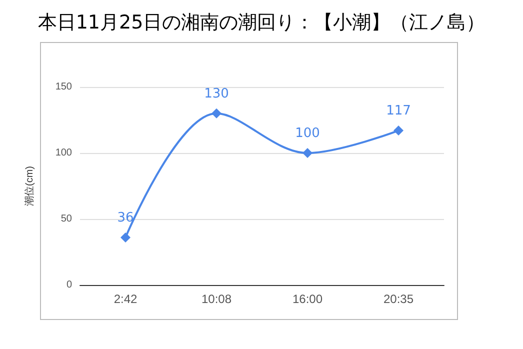  What do you see at coordinates (307, 299) in the screenshot?
I see `x-tick-label: 16:00` at bounding box center [307, 299].